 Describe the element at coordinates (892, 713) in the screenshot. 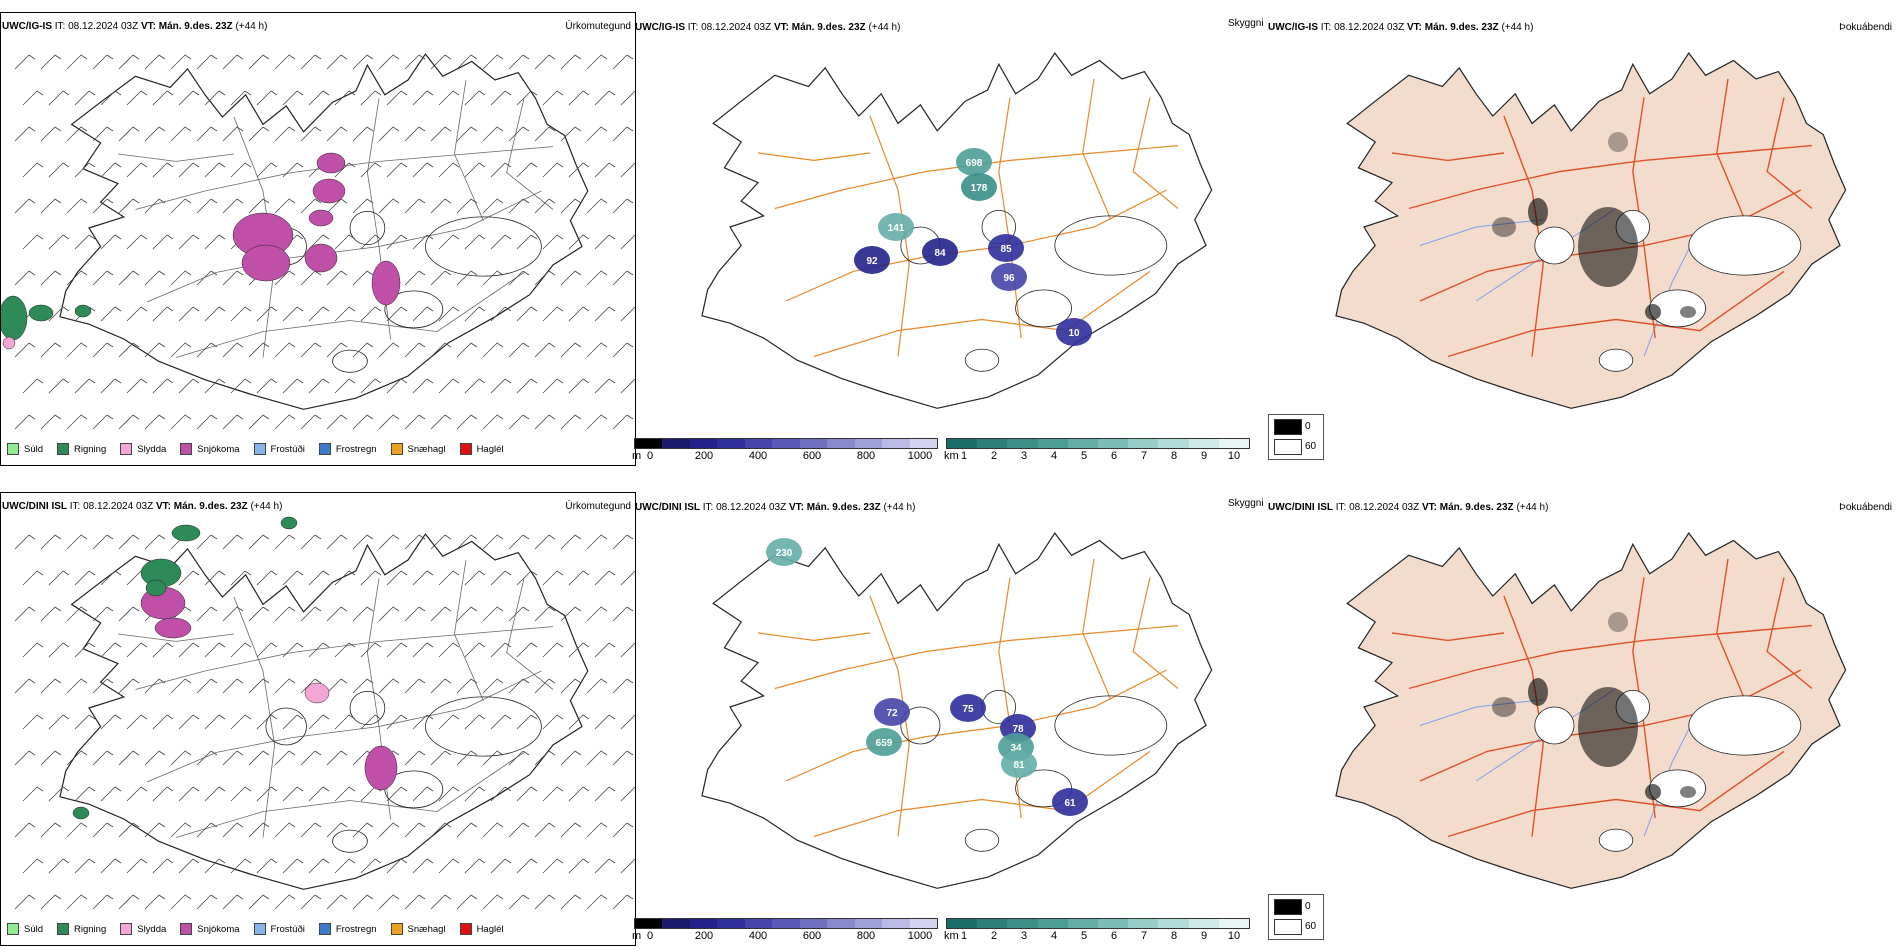

I see `visibility-value-label: 72` at that location.